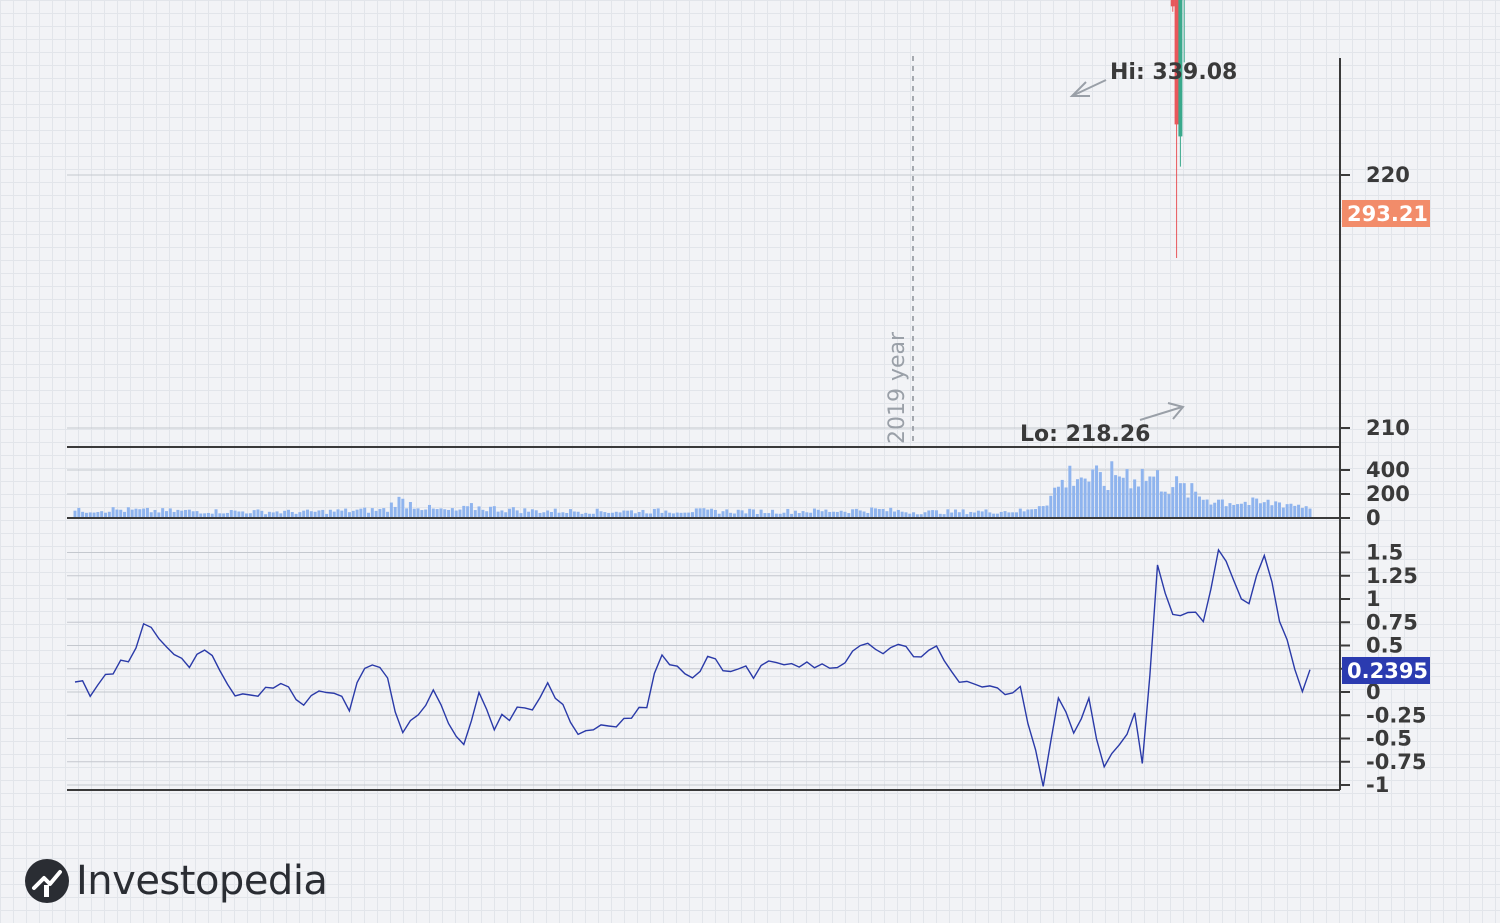  Describe the element at coordinates (1396, 762) in the screenshot. I see `indicator-tick-label: -0.75` at that location.